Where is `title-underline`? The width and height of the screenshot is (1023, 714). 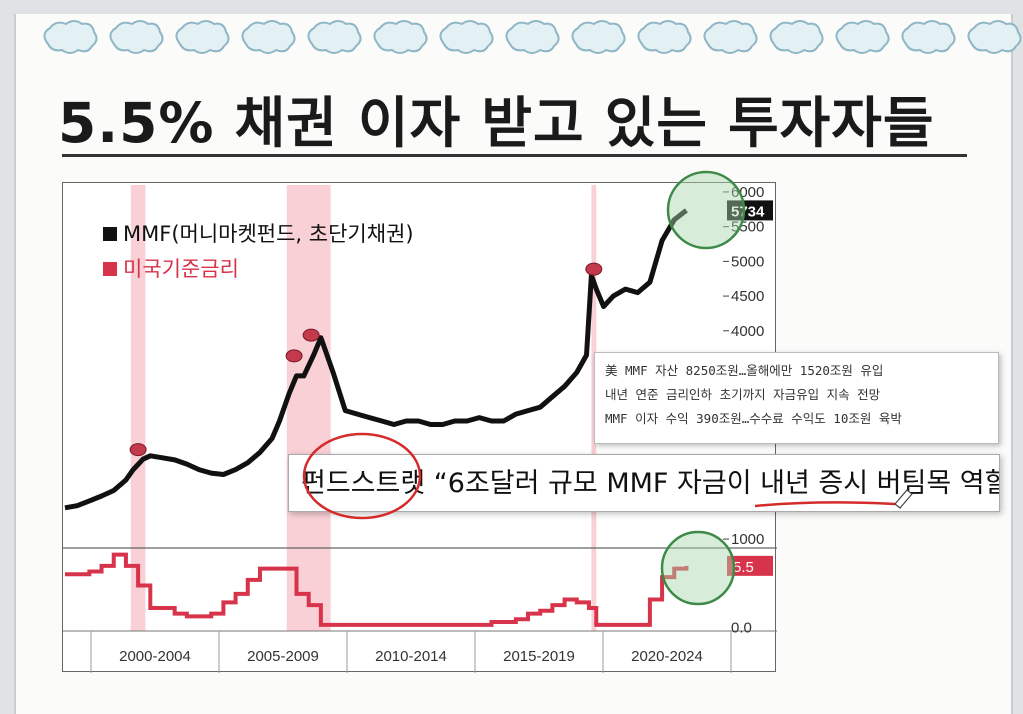
title-underline is located at coordinates (514, 155).